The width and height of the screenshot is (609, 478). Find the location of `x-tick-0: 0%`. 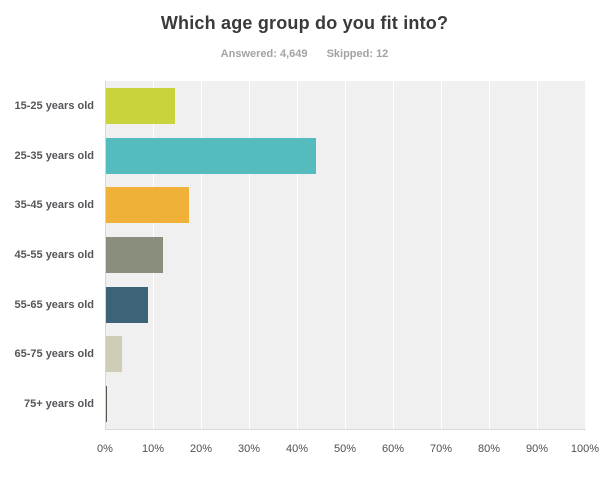

x-tick-0: 0% is located at coordinates (105, 449).